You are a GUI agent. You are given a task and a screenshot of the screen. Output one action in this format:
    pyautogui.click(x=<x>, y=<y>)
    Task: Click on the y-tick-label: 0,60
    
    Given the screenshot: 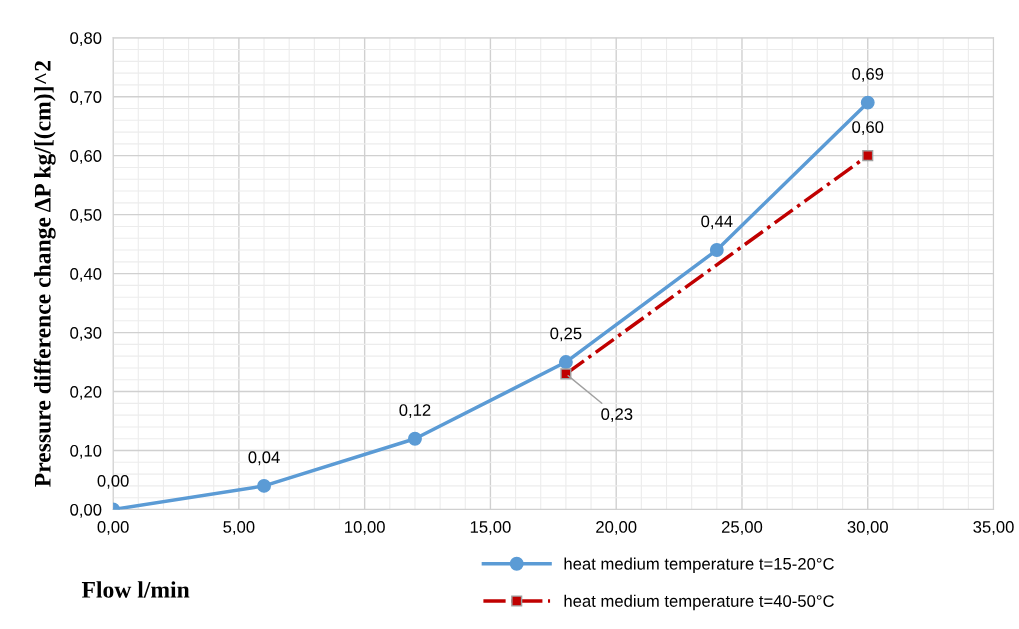 What is the action you would take?
    pyautogui.click(x=86, y=157)
    